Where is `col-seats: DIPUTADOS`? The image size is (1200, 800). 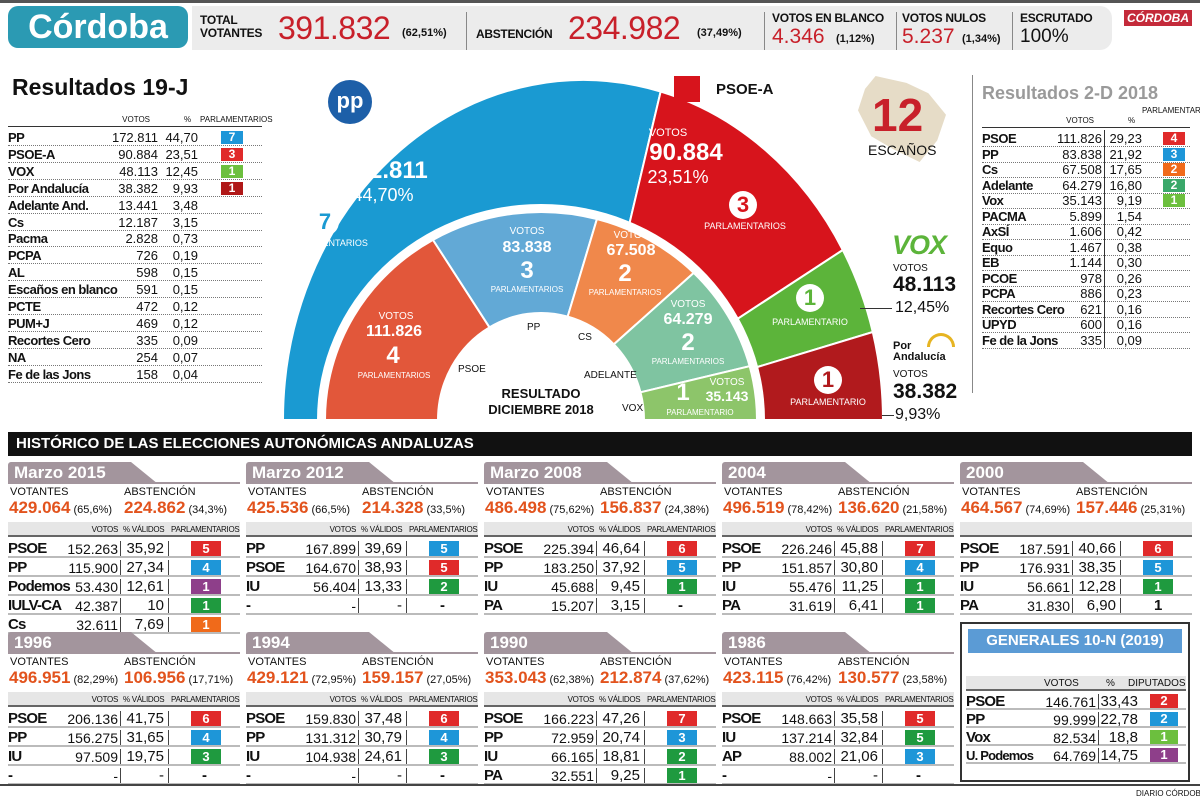
col-seats: DIPUTADOS is located at coordinates (1157, 683).